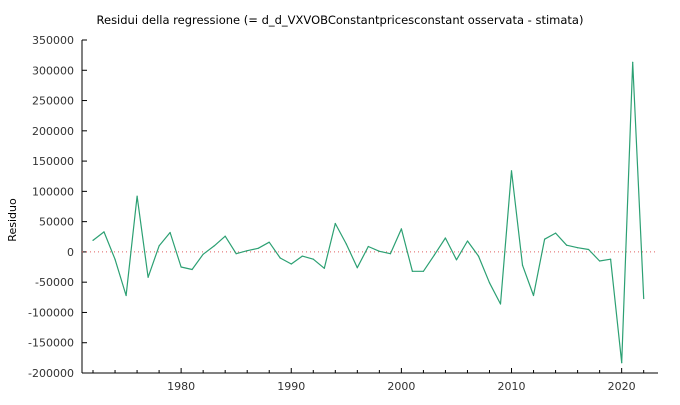 Image resolution: width=680 pixels, height=405 pixels. Describe the element at coordinates (56, 222) in the screenshot. I see `y-tick-label: 50000` at that location.